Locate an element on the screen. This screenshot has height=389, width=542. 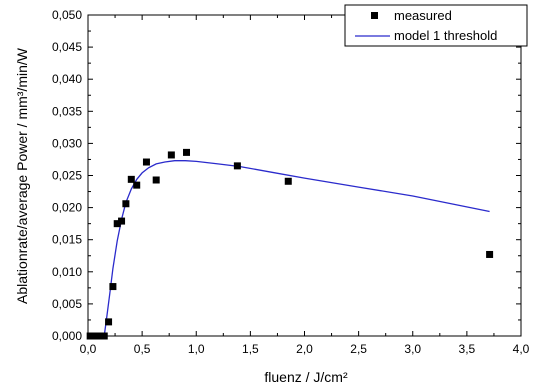
x-tick-label: 4,0 is located at coordinates (521, 349).